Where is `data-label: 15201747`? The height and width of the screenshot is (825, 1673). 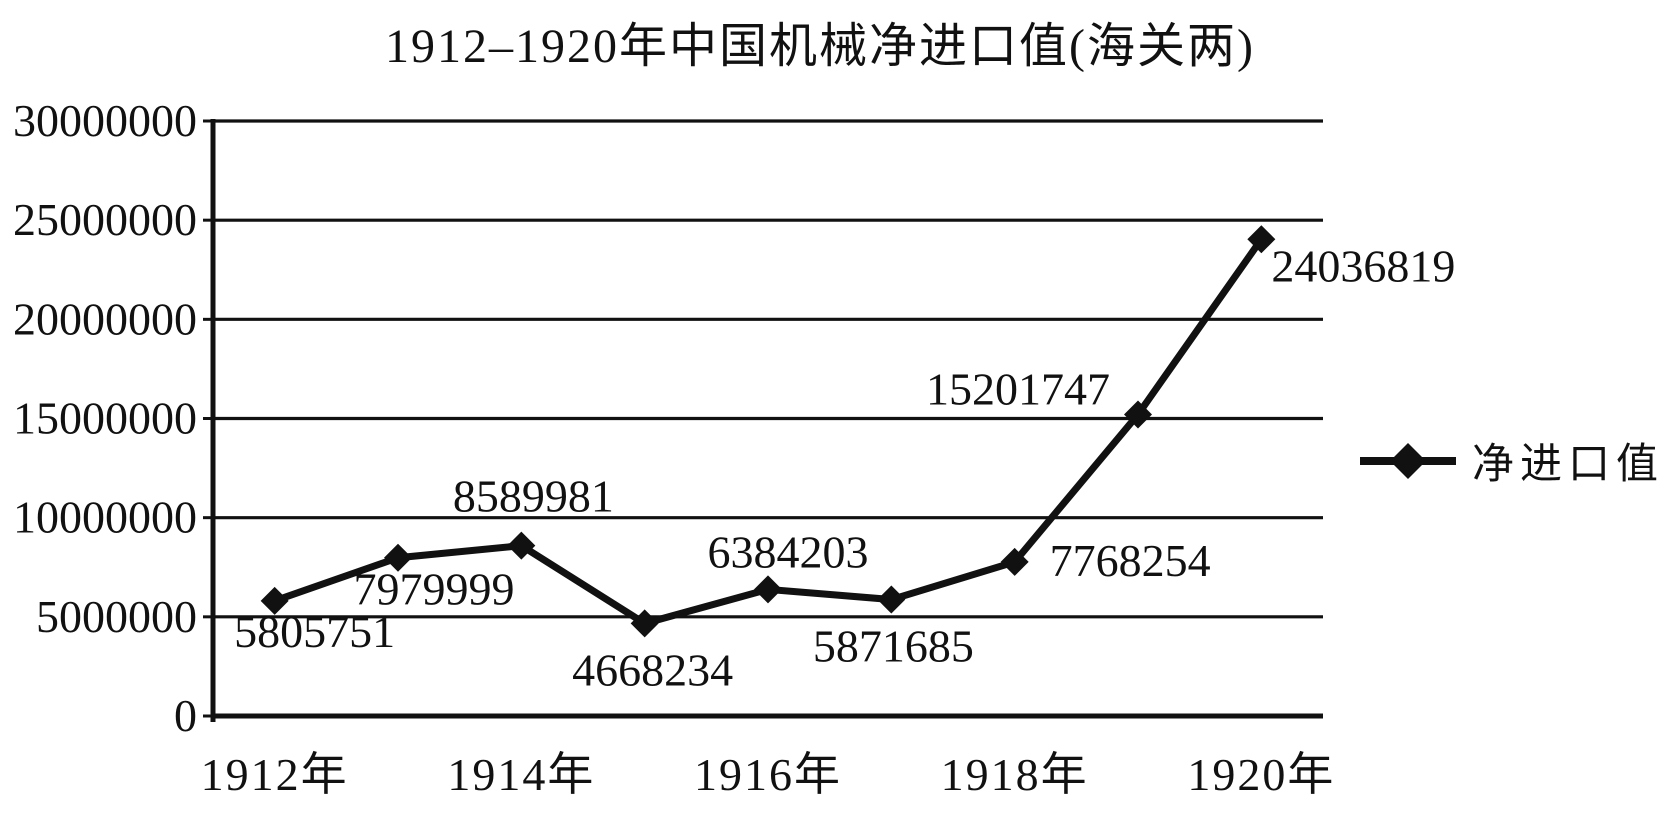 data-label: 15201747 is located at coordinates (1018, 388).